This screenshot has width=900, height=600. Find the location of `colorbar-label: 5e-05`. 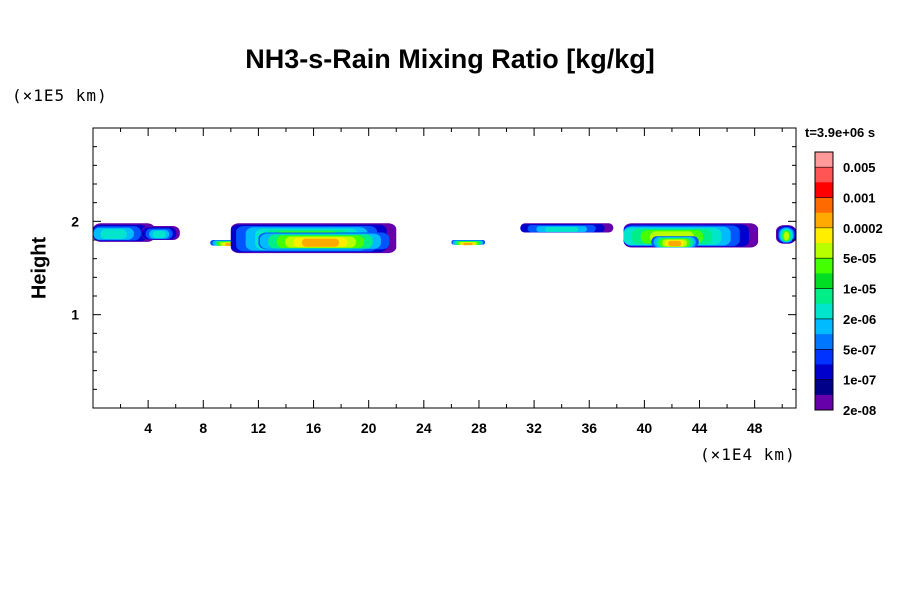

colorbar-label: 5e-05 is located at coordinates (859, 258).